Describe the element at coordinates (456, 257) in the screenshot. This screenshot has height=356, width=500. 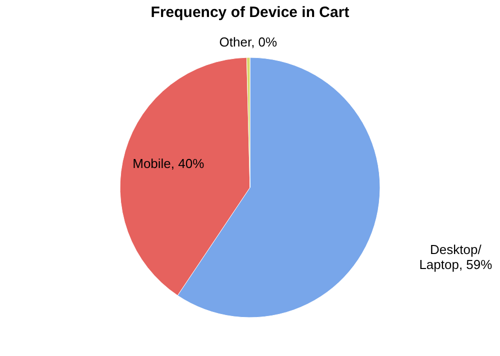
I see `slice-label: Desktop/ Laptop, 59%` at that location.